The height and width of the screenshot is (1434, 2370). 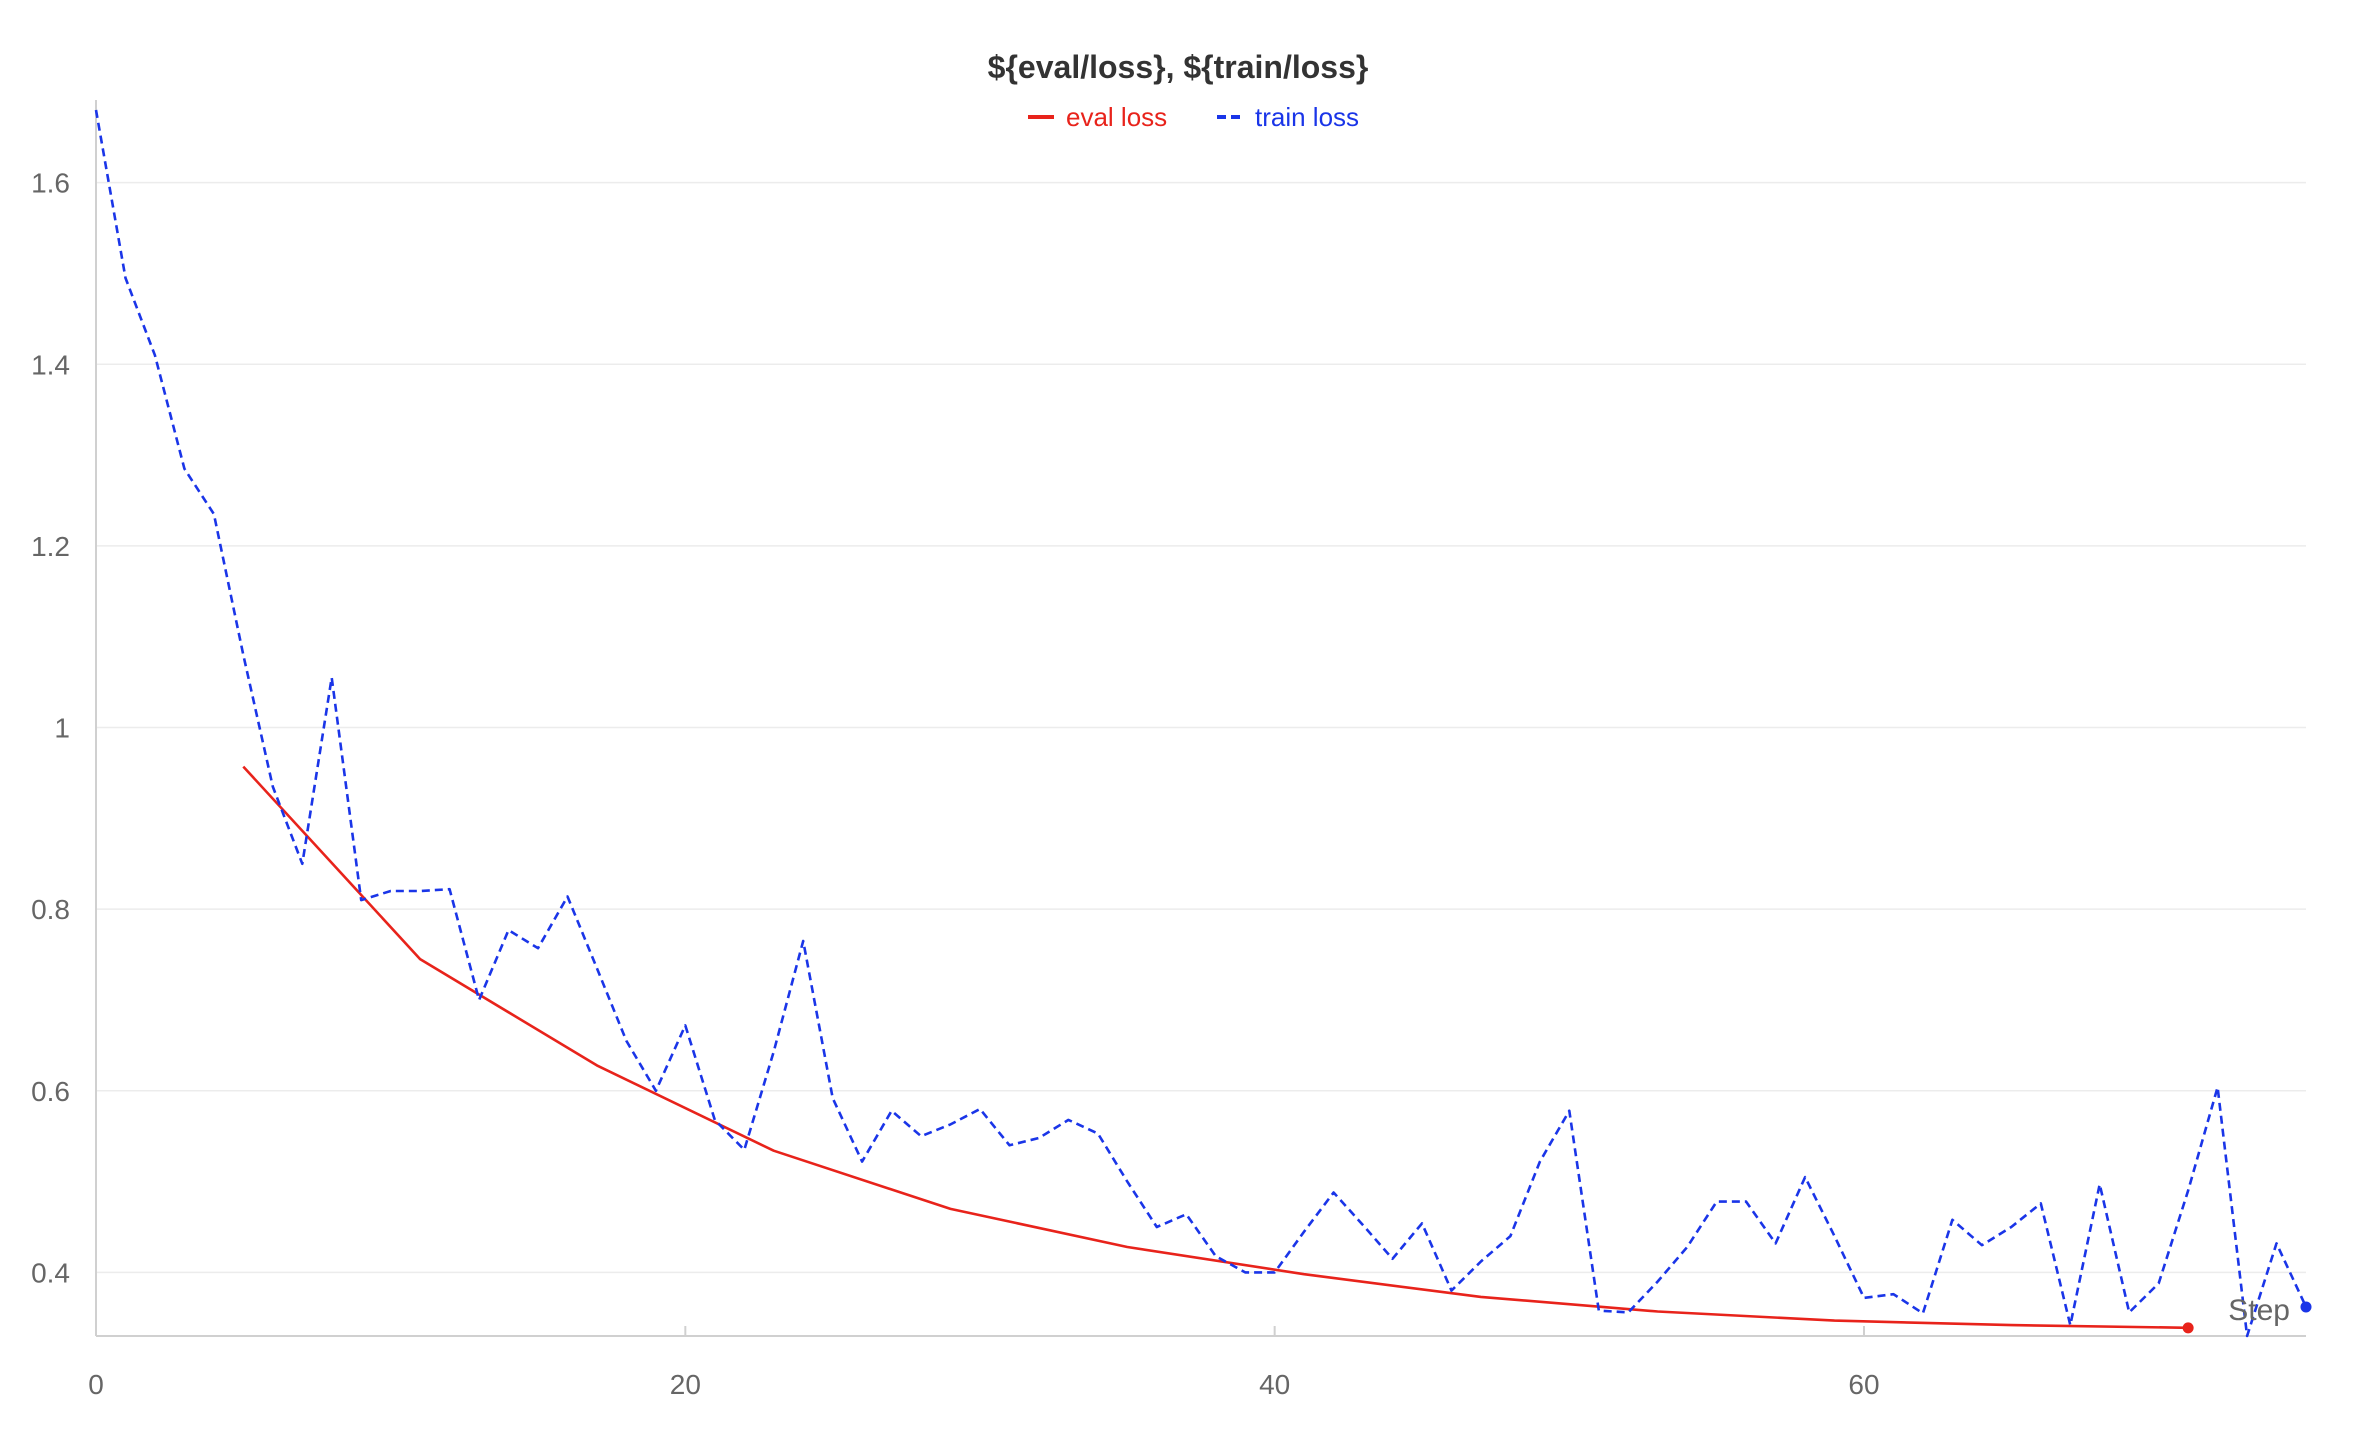 I want to click on x-tick-label: 20, so click(x=685, y=1384).